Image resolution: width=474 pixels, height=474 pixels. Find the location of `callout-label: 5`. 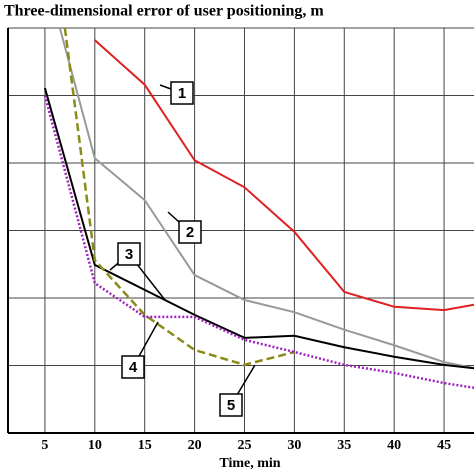

callout-label: 5 is located at coordinates (231, 405).